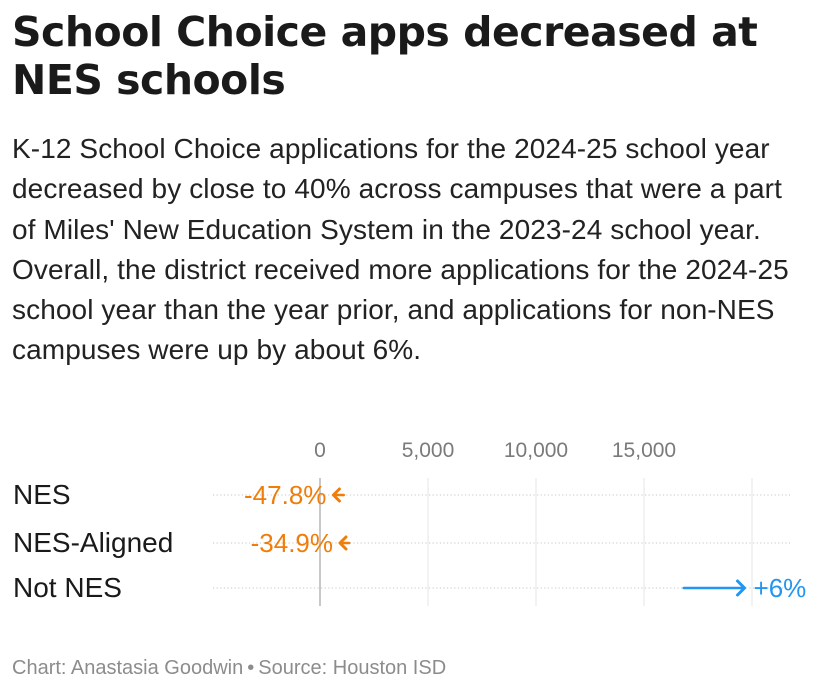  I want to click on change-label-0: -47.8%, so click(285, 495).